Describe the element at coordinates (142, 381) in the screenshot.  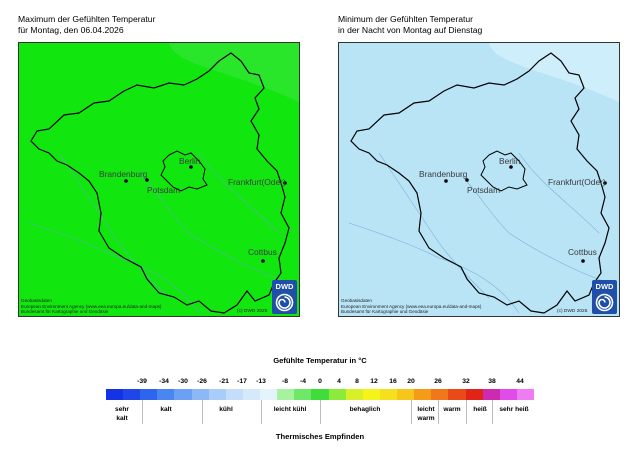
I see `legend-tick: -39` at that location.